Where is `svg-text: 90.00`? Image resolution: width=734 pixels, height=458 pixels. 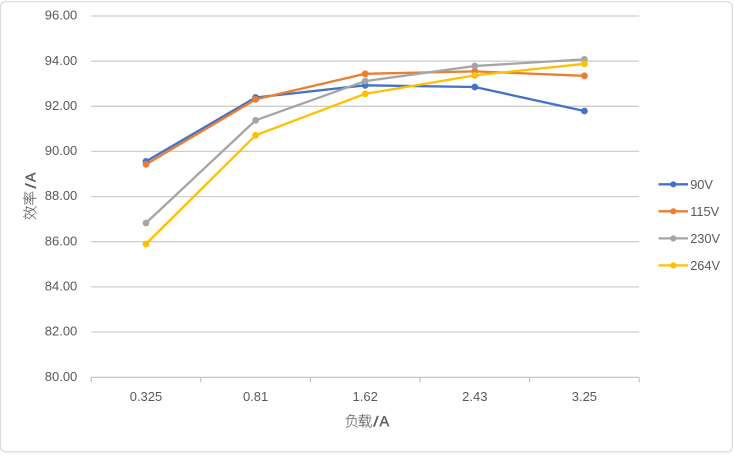
svg-text: 90.00 is located at coordinates (61, 150).